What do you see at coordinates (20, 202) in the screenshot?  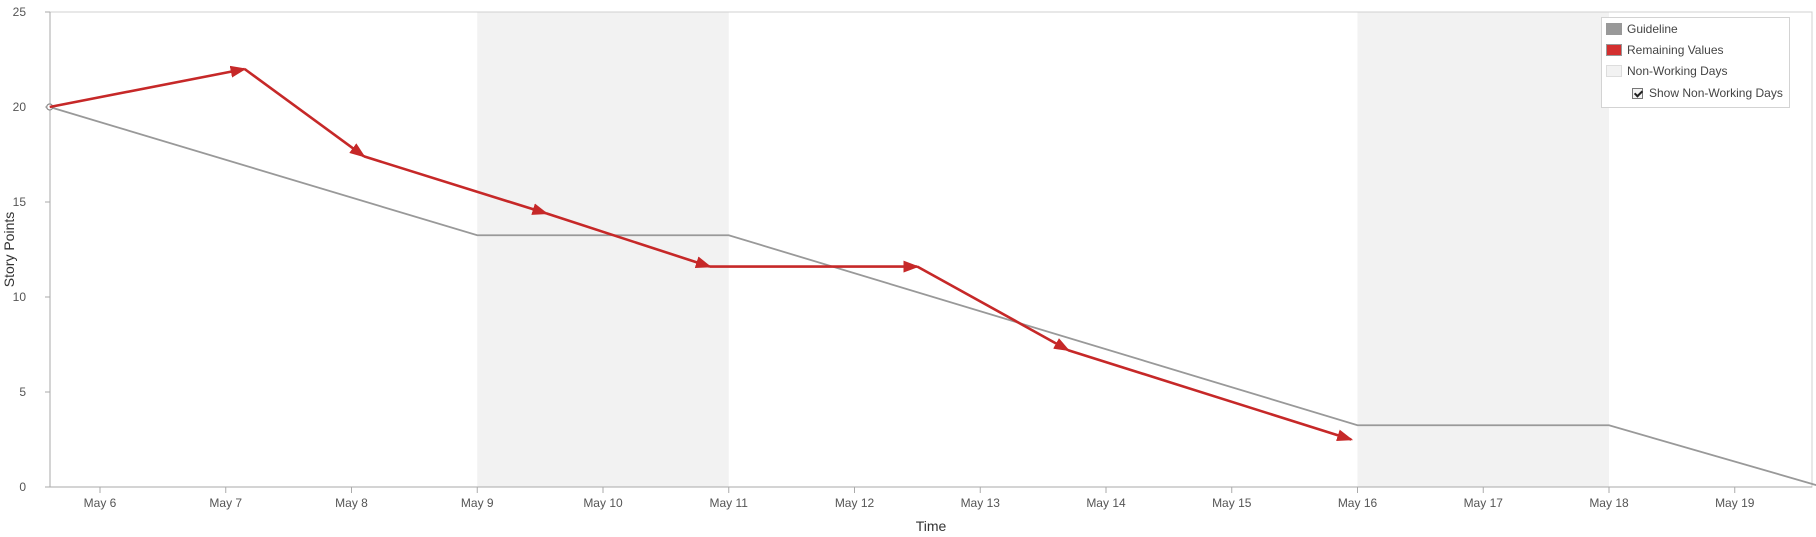 I see `y-tick-label-15: 15` at bounding box center [20, 202].